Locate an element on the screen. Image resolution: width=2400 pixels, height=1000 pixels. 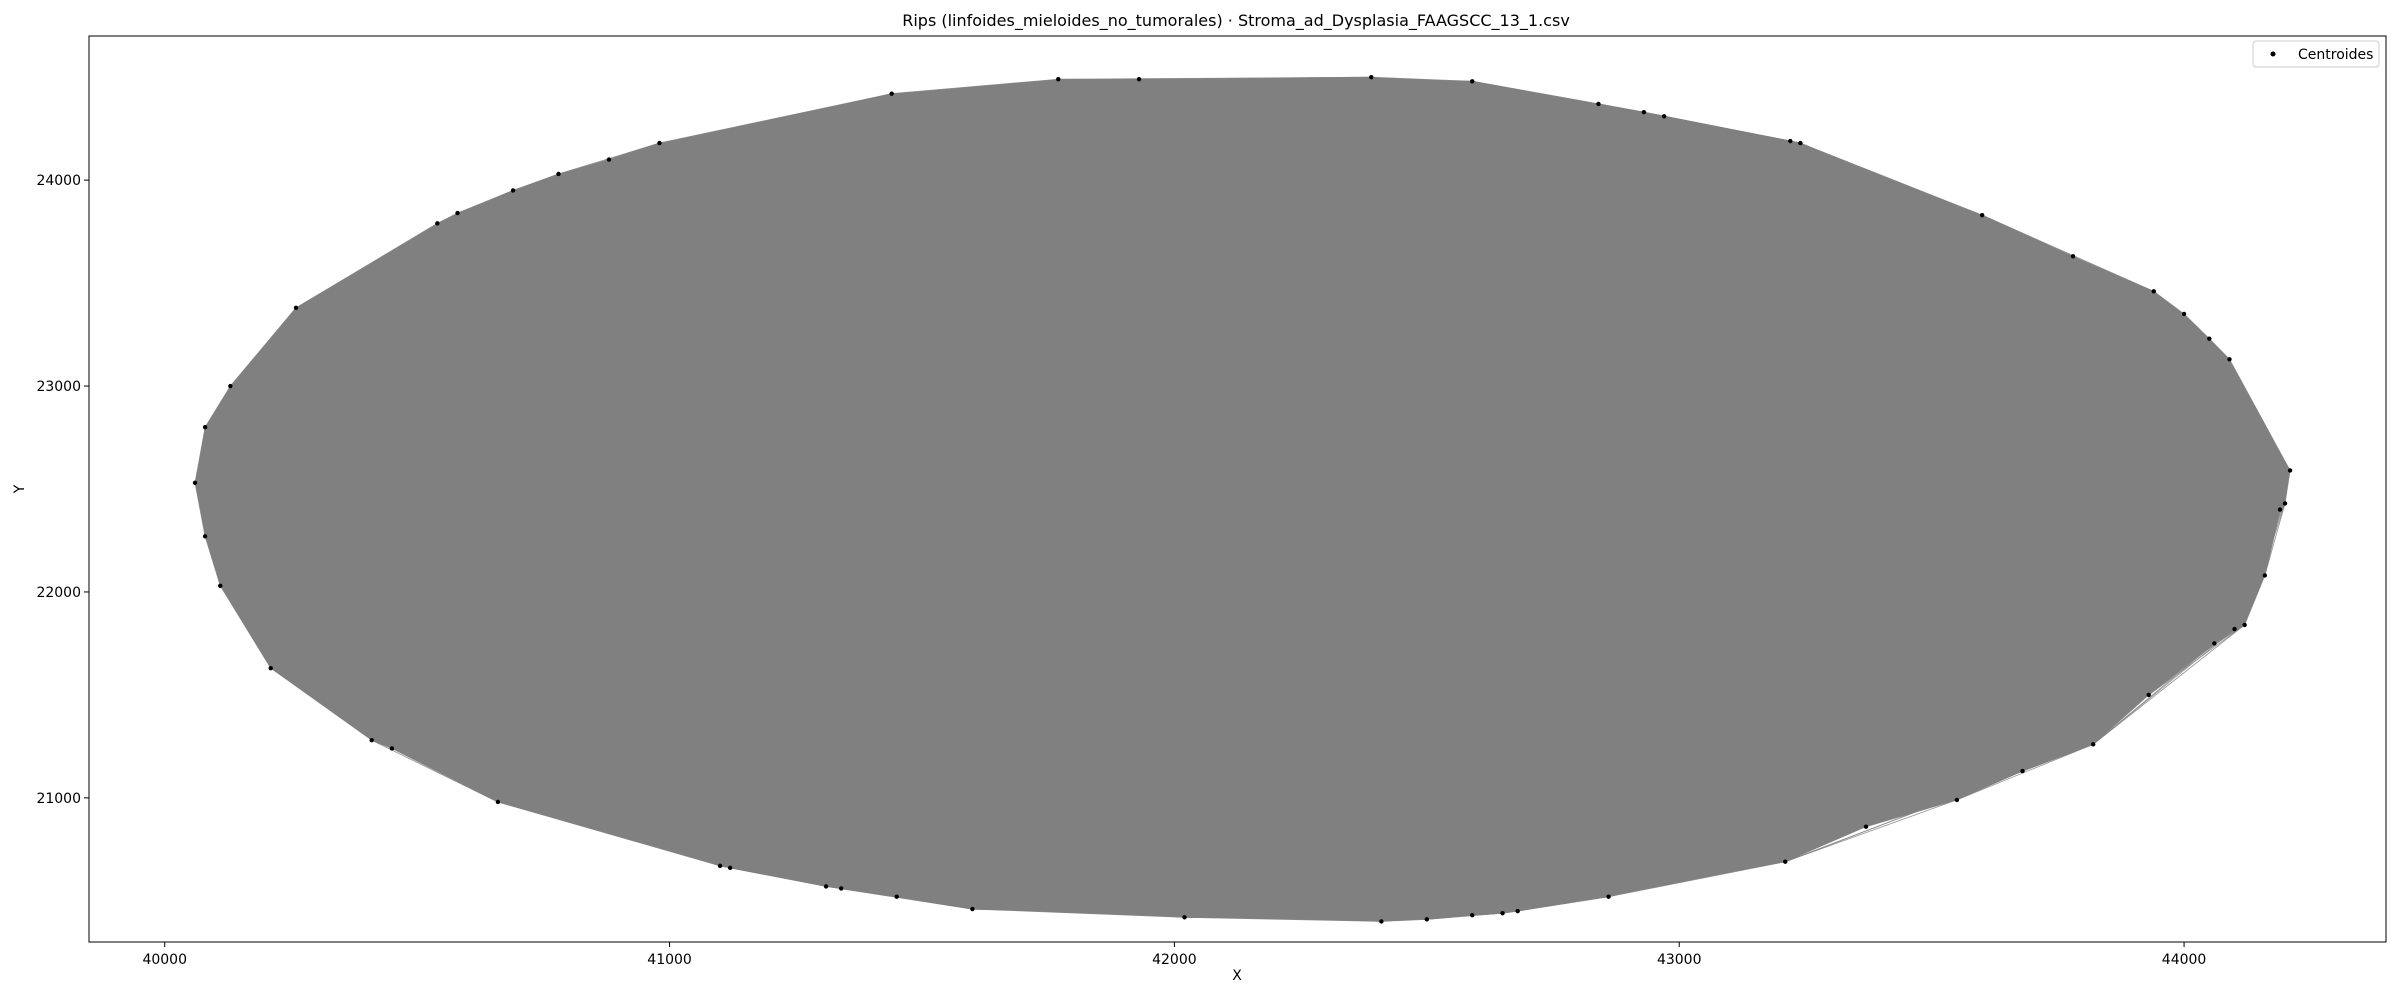
y-axis-label: Y is located at coordinates (20, 489).